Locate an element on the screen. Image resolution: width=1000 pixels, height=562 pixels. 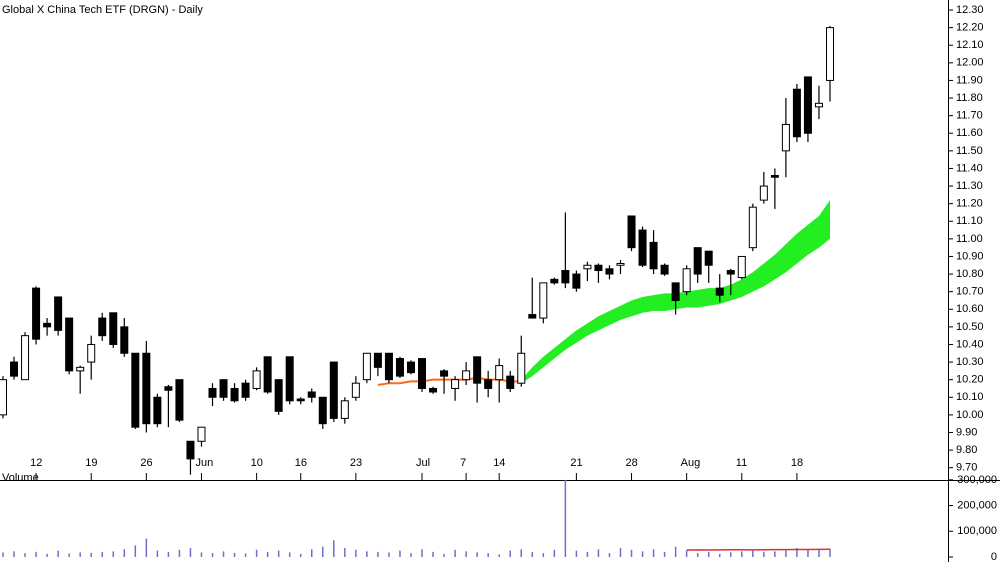
x-tick-label: 12 is located at coordinates (36, 463).